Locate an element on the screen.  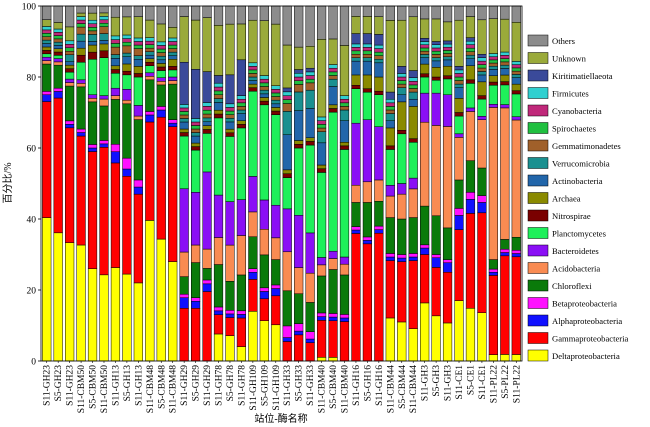
x-tick-label: S11-GH109 is located at coordinates (277, 388).